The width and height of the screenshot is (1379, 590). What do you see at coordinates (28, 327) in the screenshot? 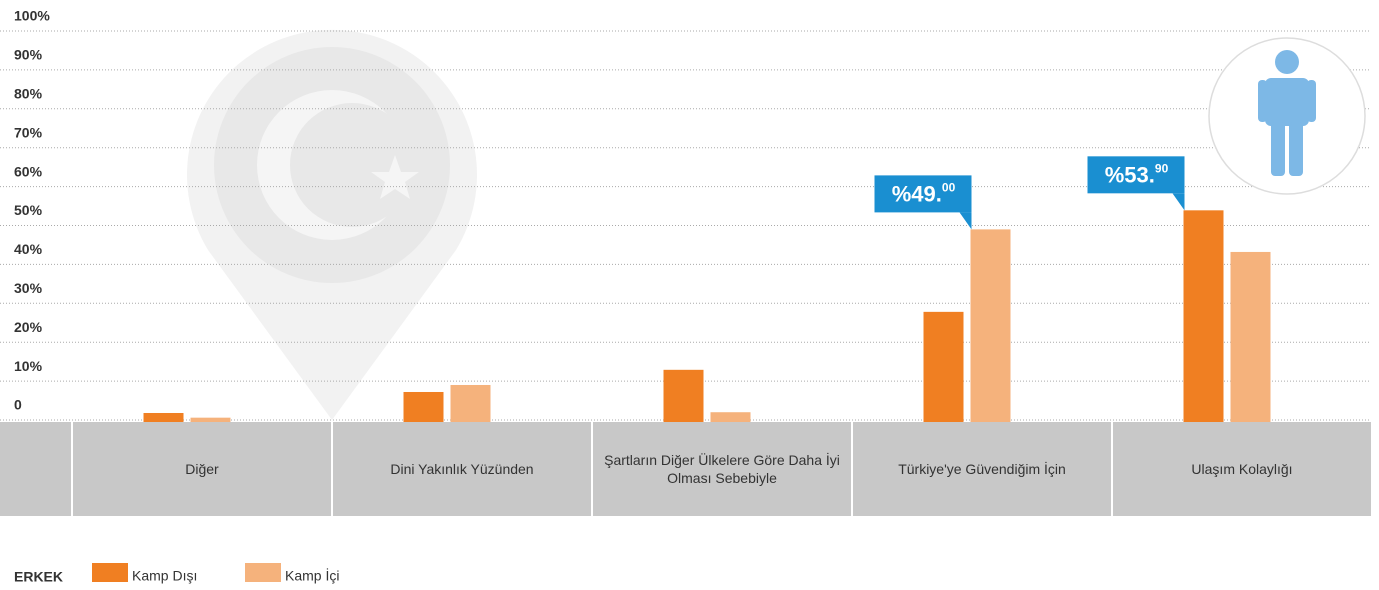
I see `y-tick-label: 20%` at bounding box center [28, 327].